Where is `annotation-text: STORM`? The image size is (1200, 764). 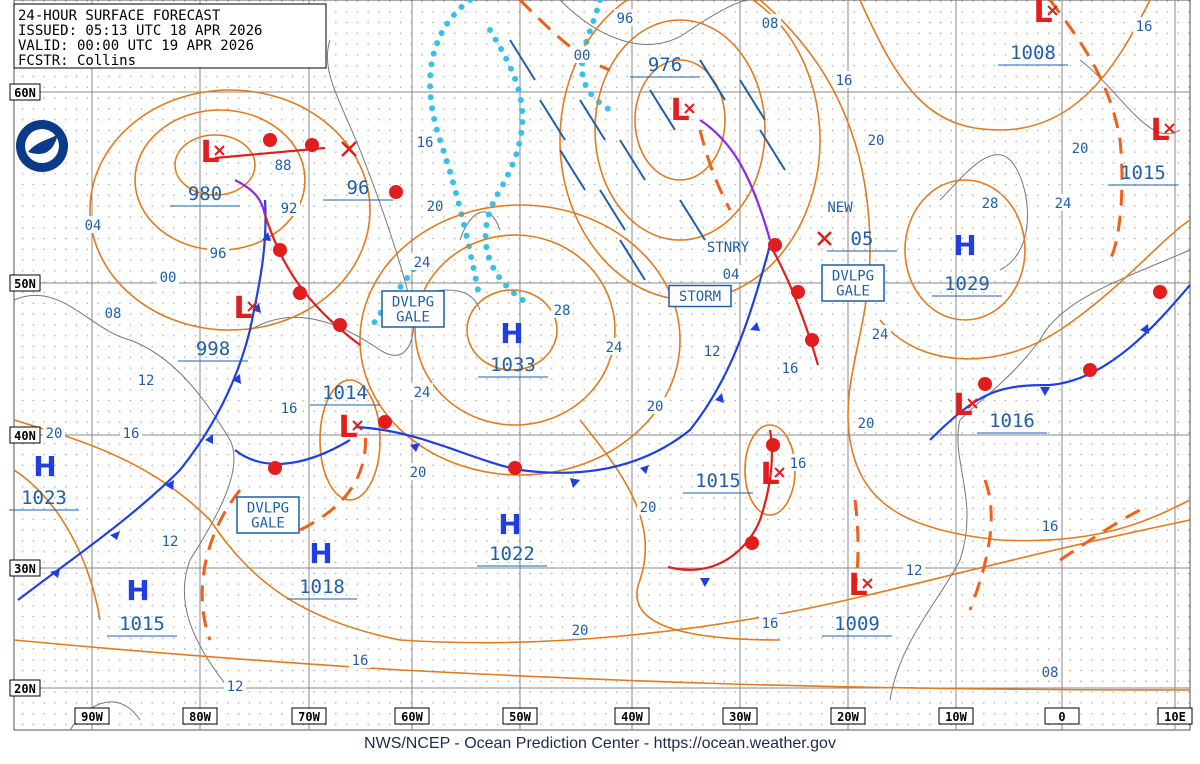 annotation-text: STORM is located at coordinates (700, 297).